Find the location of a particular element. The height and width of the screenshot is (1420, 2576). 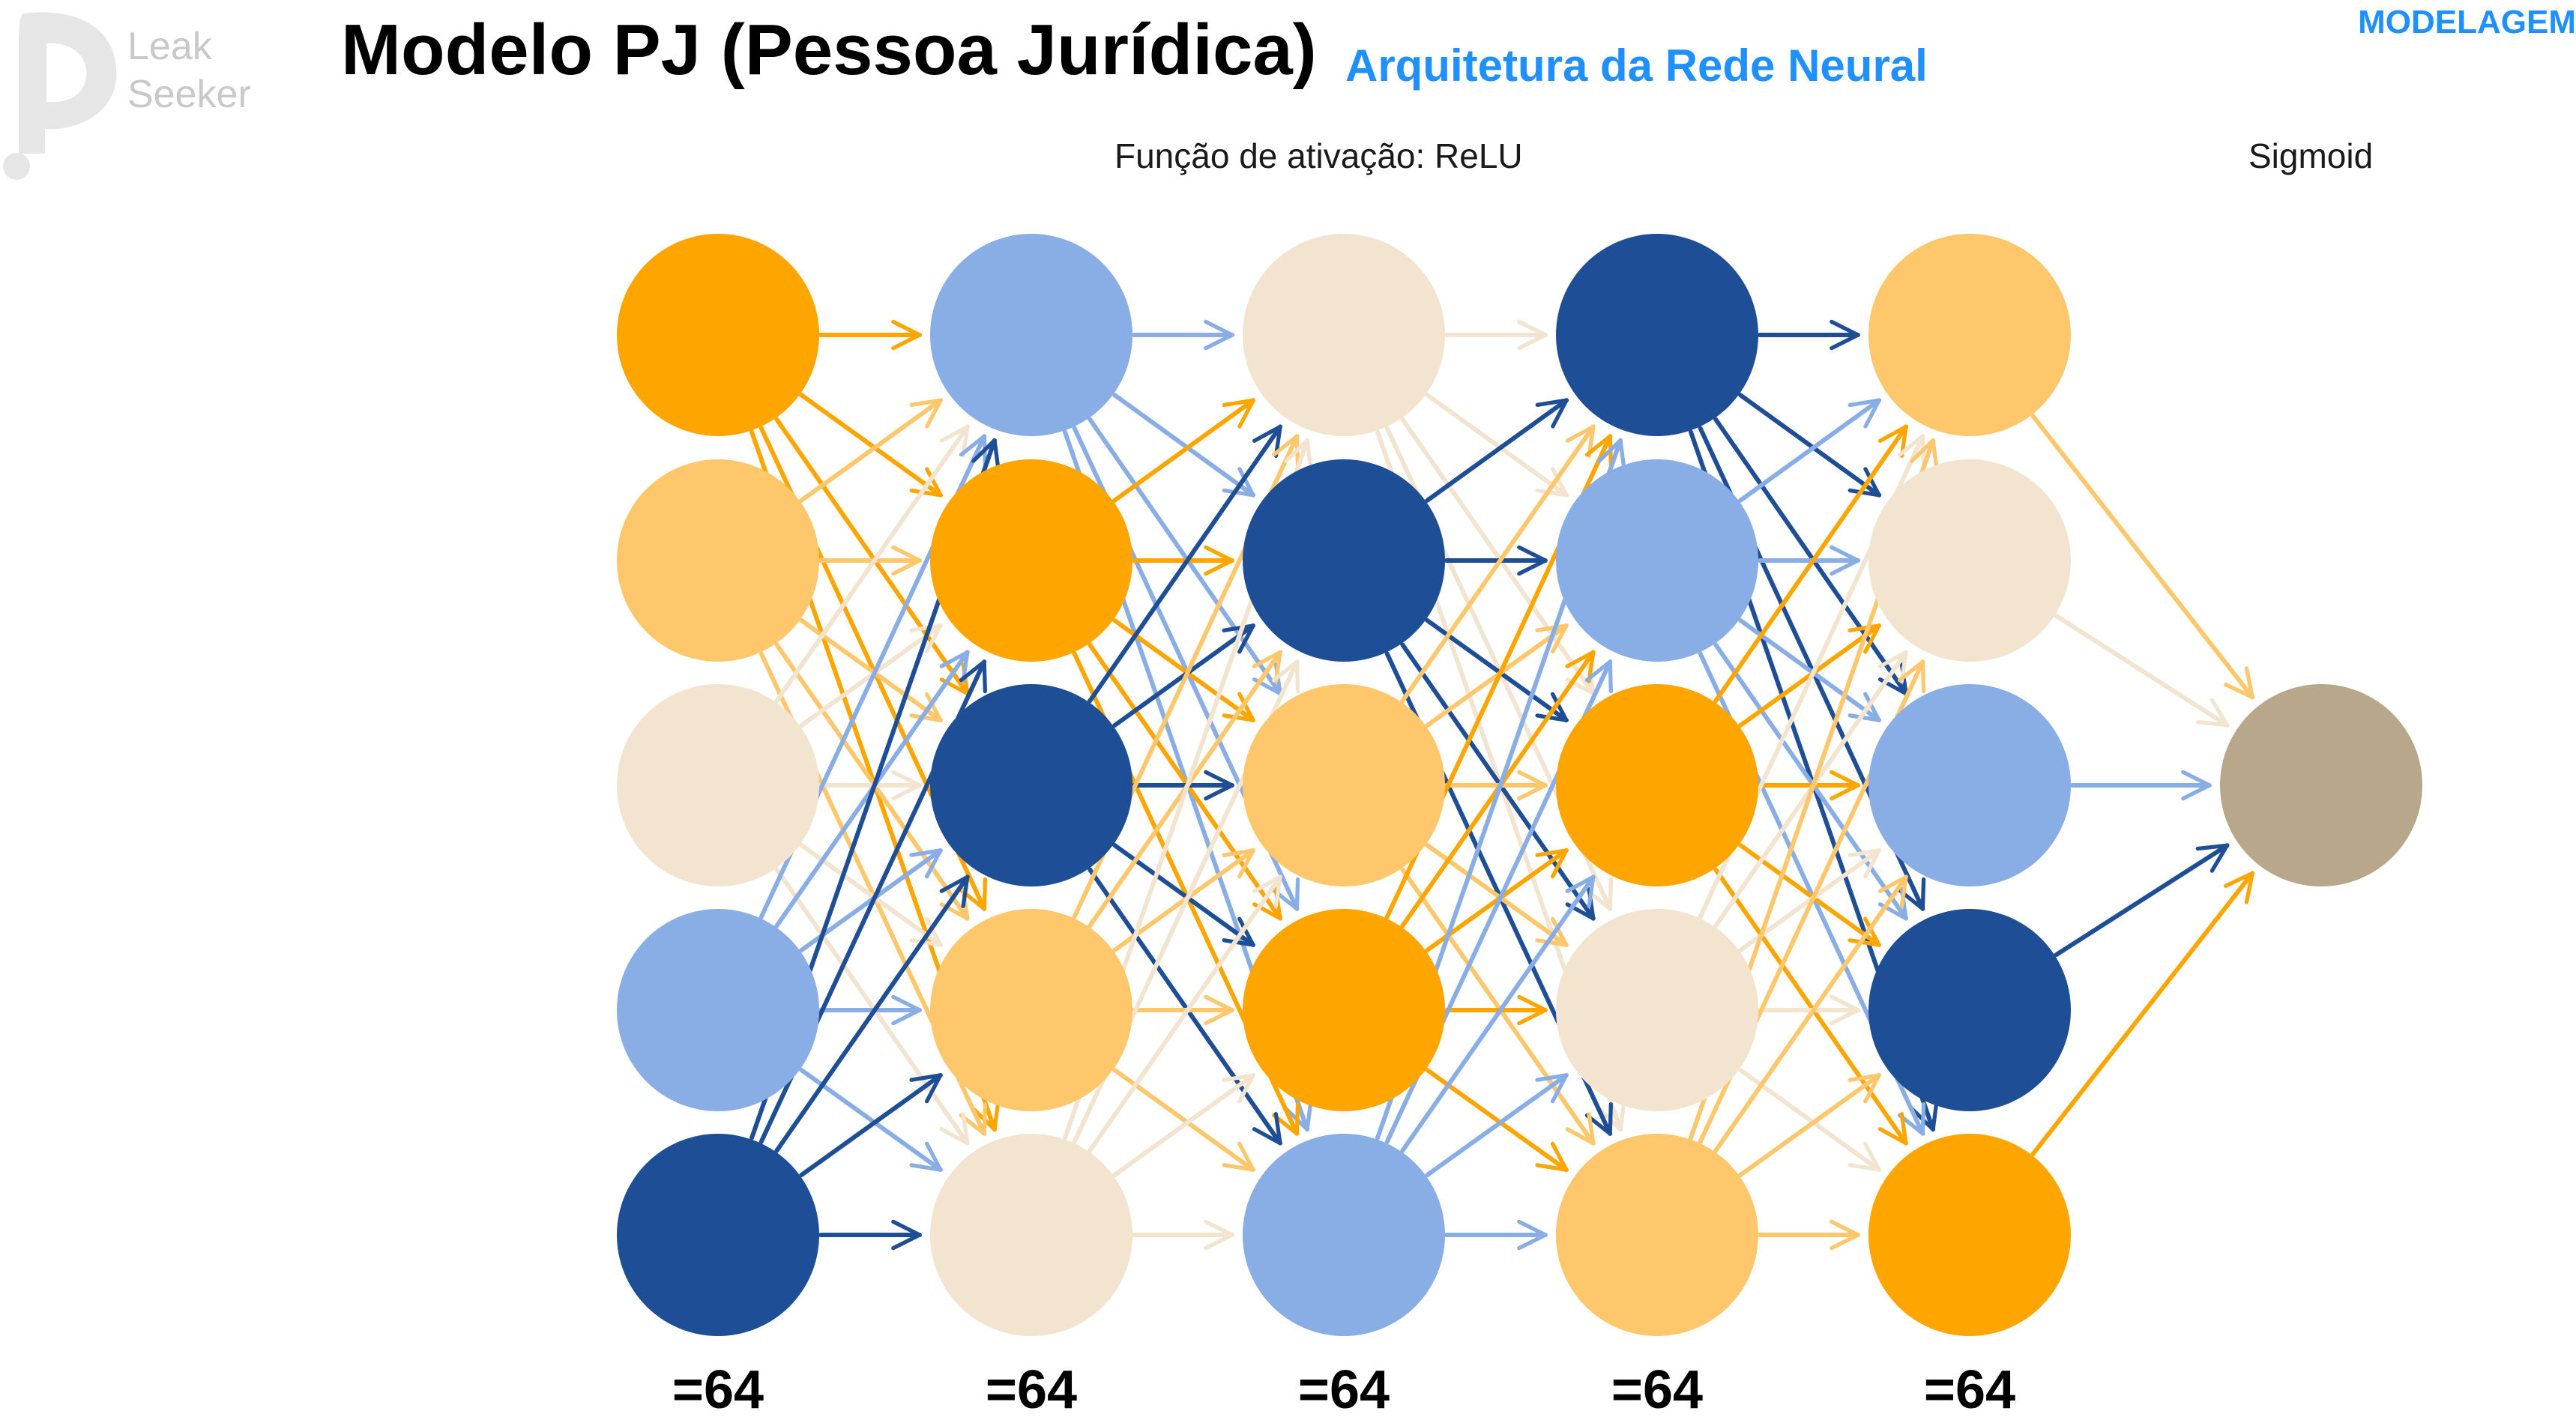

connection-l4-n4-to-n5 is located at coordinates (1810, 1120).